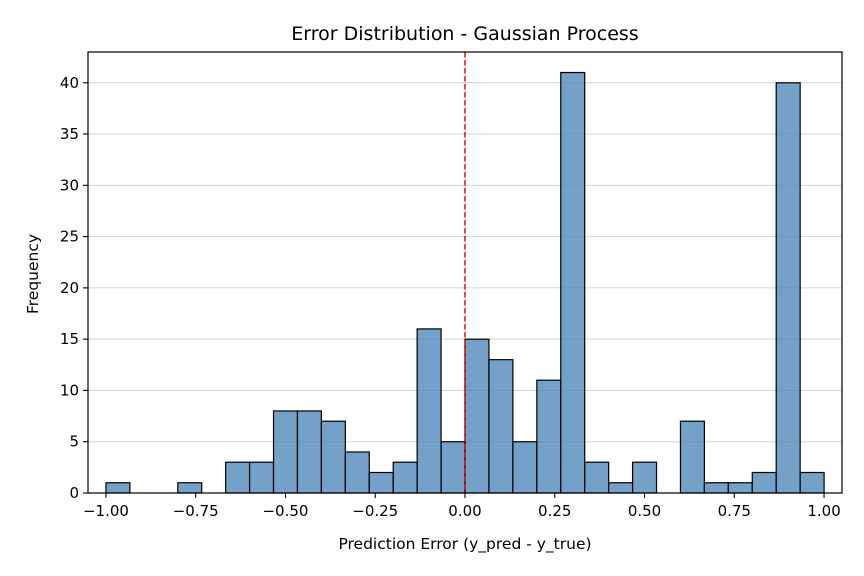  I want to click on y-tick-label-8: 40, so click(69, 83).